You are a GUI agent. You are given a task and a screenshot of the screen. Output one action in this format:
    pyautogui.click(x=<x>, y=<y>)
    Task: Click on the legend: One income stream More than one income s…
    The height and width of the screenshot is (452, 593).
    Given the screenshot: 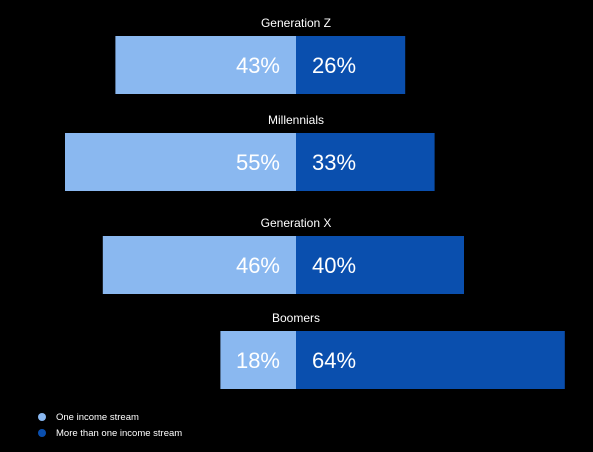 What is the action you would take?
    pyautogui.click(x=110, y=425)
    